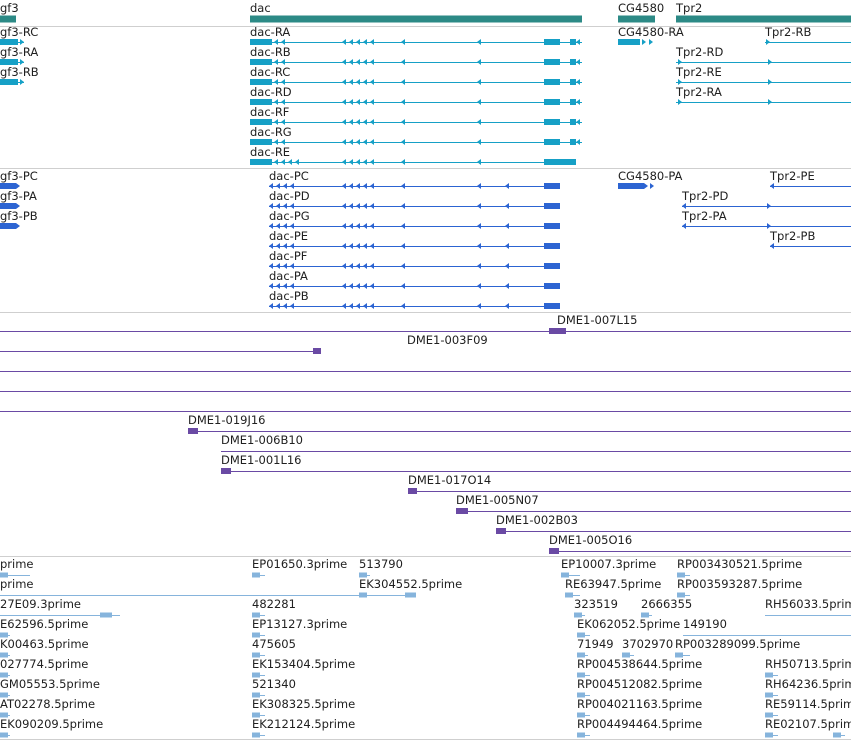  Describe the element at coordinates (304, 704) in the screenshot. I see `est-label: EK308325.5prime` at that location.